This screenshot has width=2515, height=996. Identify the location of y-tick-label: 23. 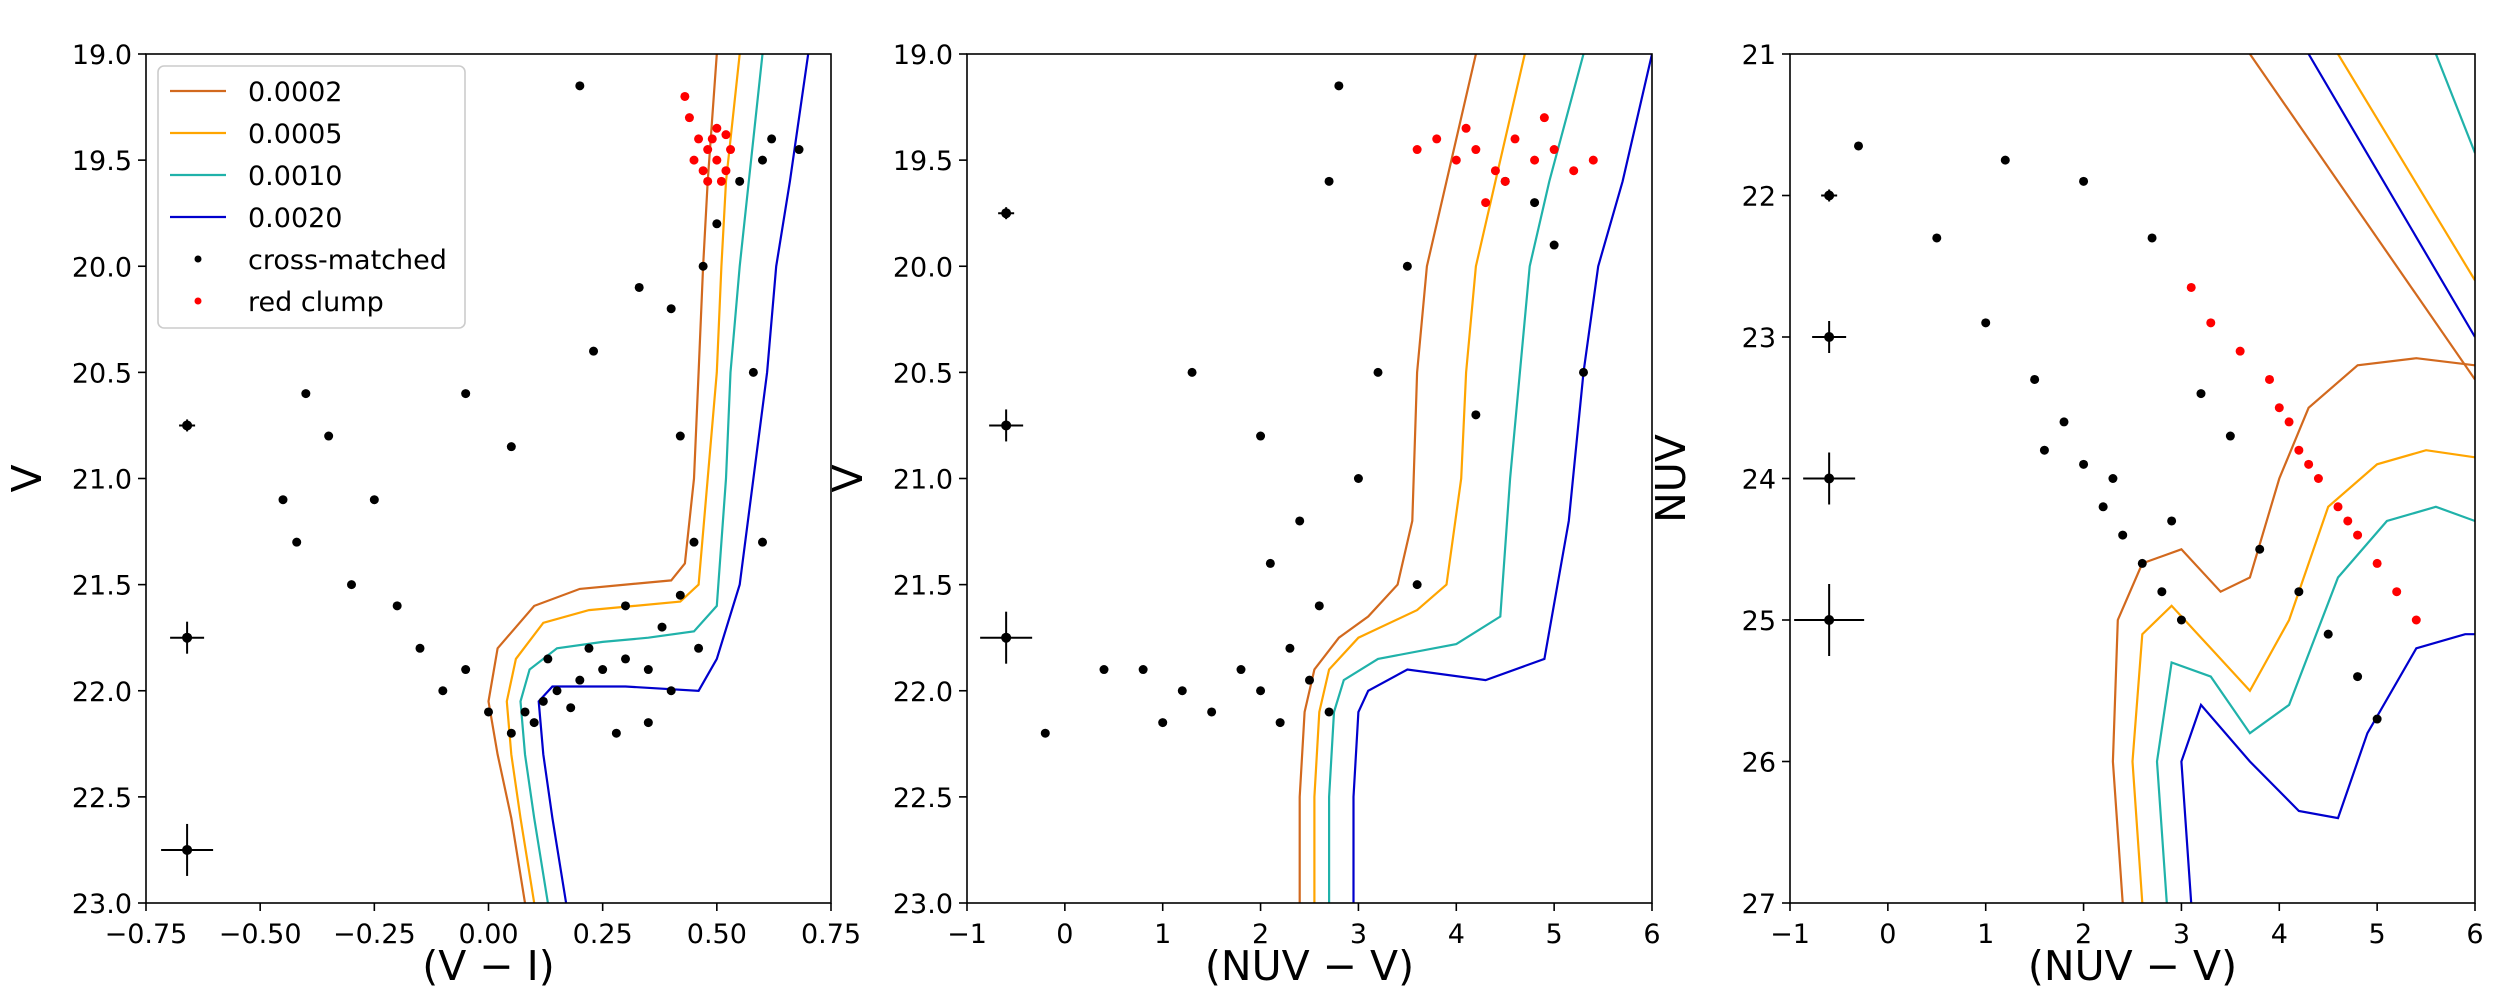
(1759, 338).